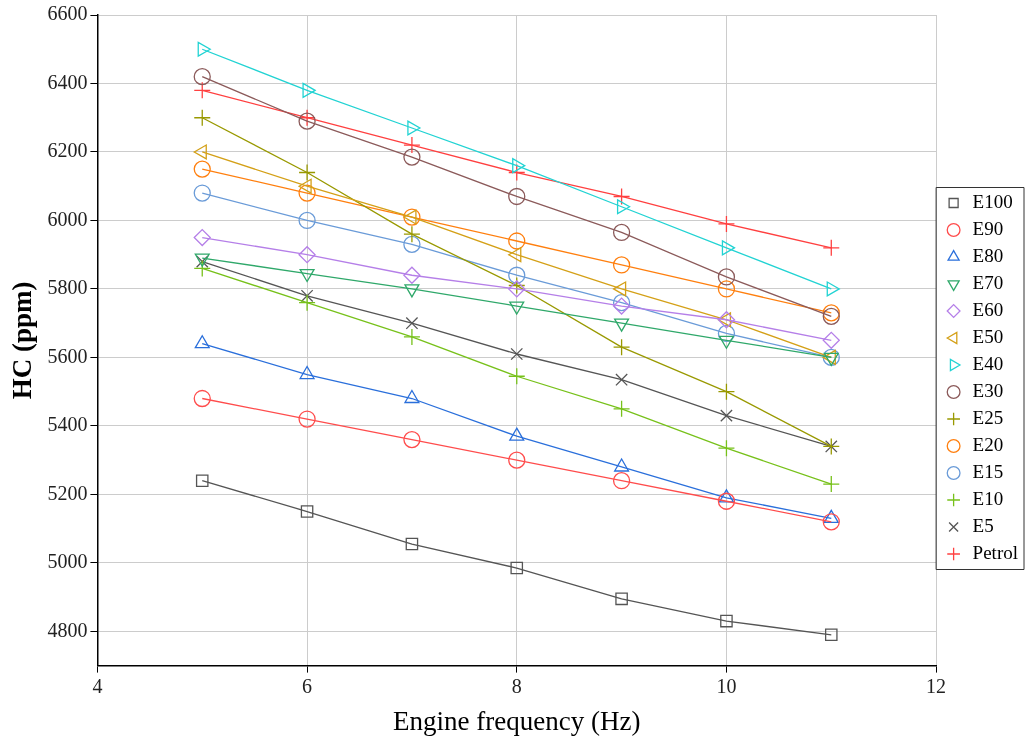 This screenshot has width=1032, height=747. I want to click on legend-label: E90, so click(988, 228).